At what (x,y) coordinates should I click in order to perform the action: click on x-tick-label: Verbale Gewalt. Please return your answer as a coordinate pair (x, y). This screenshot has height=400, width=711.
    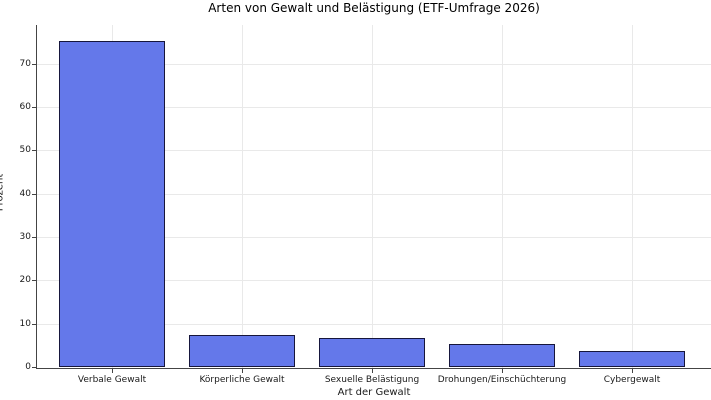
    Looking at the image, I should click on (112, 380).